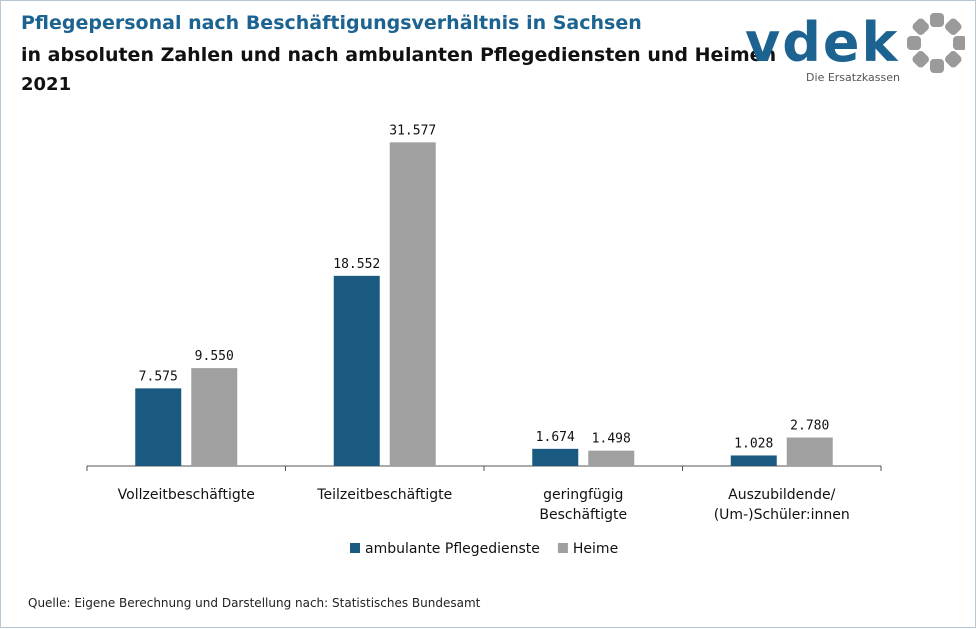 The image size is (976, 629). I want to click on data-label: 1.028, so click(753, 443).